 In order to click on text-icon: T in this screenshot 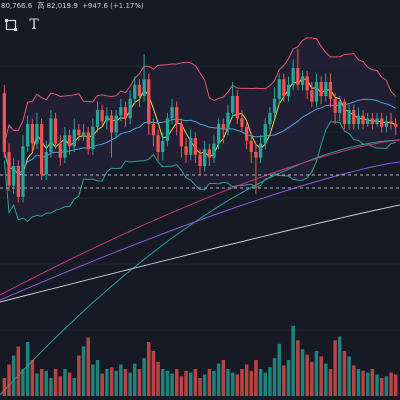, I will do `click(34, 25)`.